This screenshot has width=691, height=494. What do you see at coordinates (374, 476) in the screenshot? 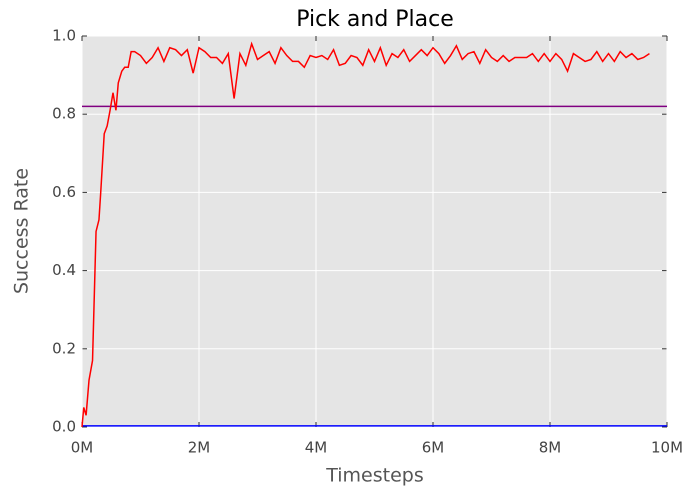
I see `x-axis-label: Timesteps` at bounding box center [374, 476].